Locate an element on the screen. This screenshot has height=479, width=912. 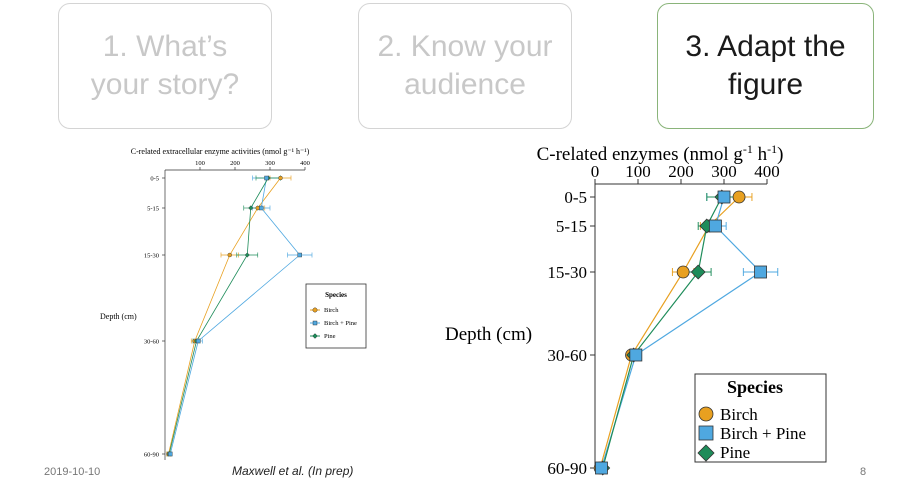
chart-title: C-related enzymes (nmol g-1 h-1) is located at coordinates (660, 153).